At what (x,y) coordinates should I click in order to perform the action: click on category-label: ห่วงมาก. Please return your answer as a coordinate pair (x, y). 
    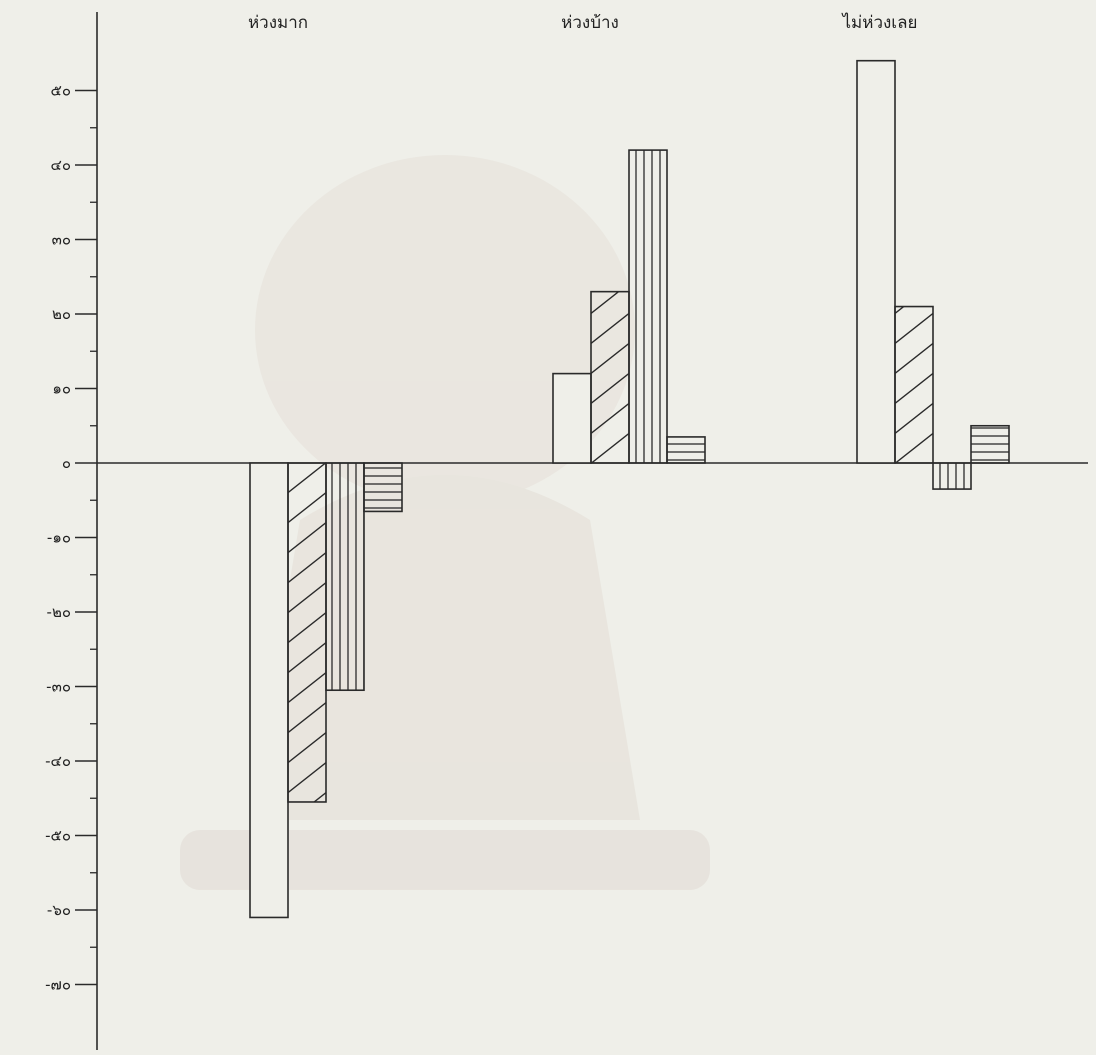
    Looking at the image, I should click on (278, 23).